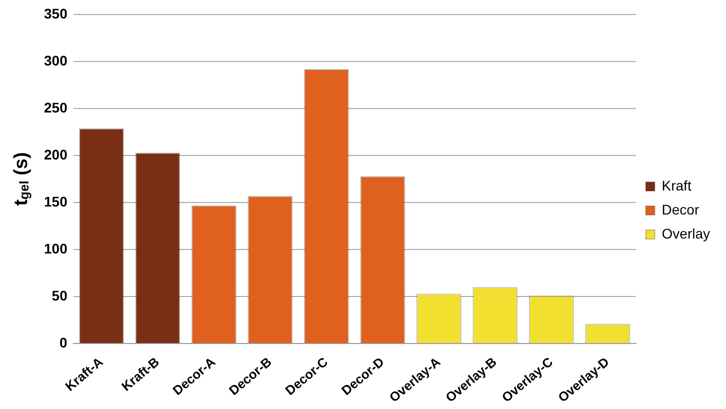 Image resolution: width=726 pixels, height=409 pixels. What do you see at coordinates (56, 13) in the screenshot?
I see `y-tick-label: 350` at bounding box center [56, 13].